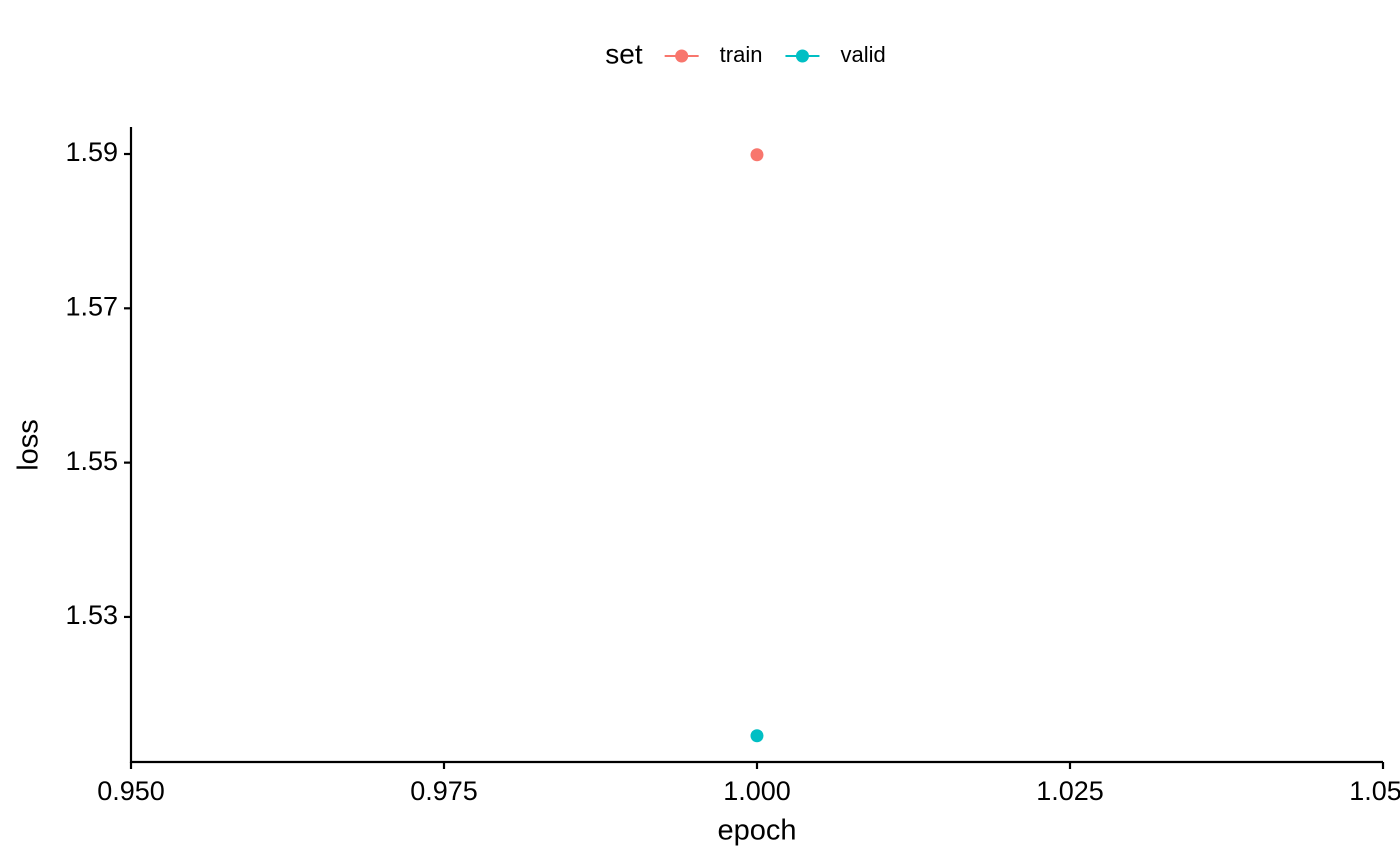  Describe the element at coordinates (444, 791) in the screenshot. I see `x-tick-label: 0.975` at that location.